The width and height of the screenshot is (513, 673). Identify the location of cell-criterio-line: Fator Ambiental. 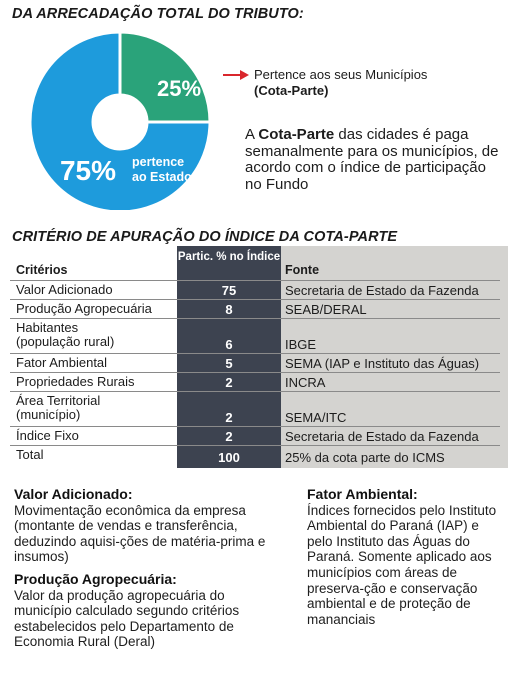
(62, 362).